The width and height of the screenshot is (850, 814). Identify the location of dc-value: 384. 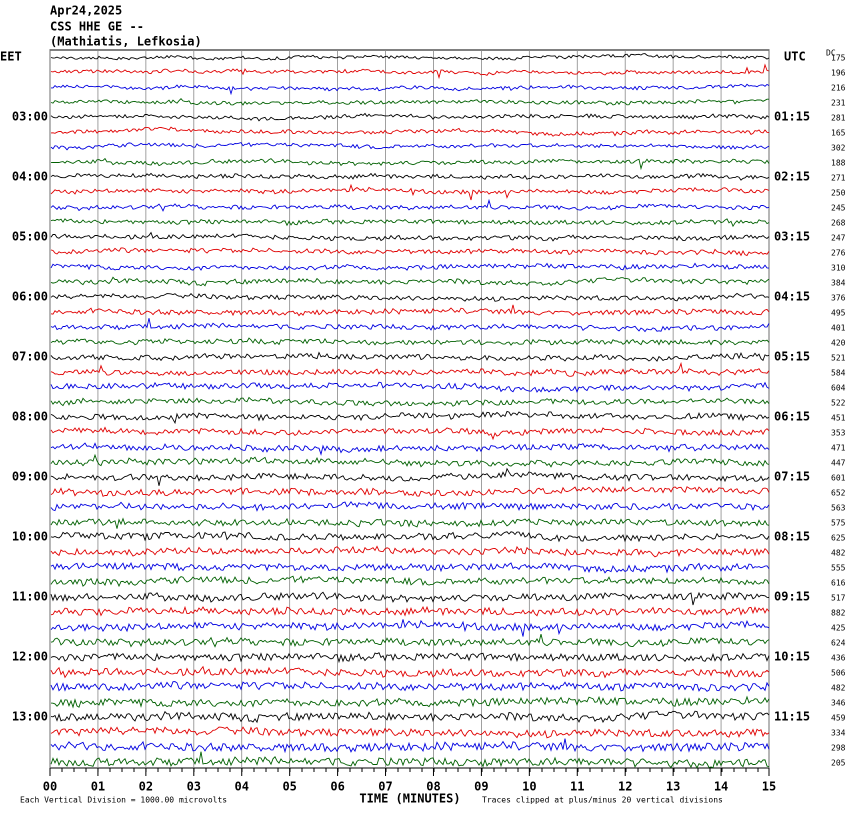
(838, 283).